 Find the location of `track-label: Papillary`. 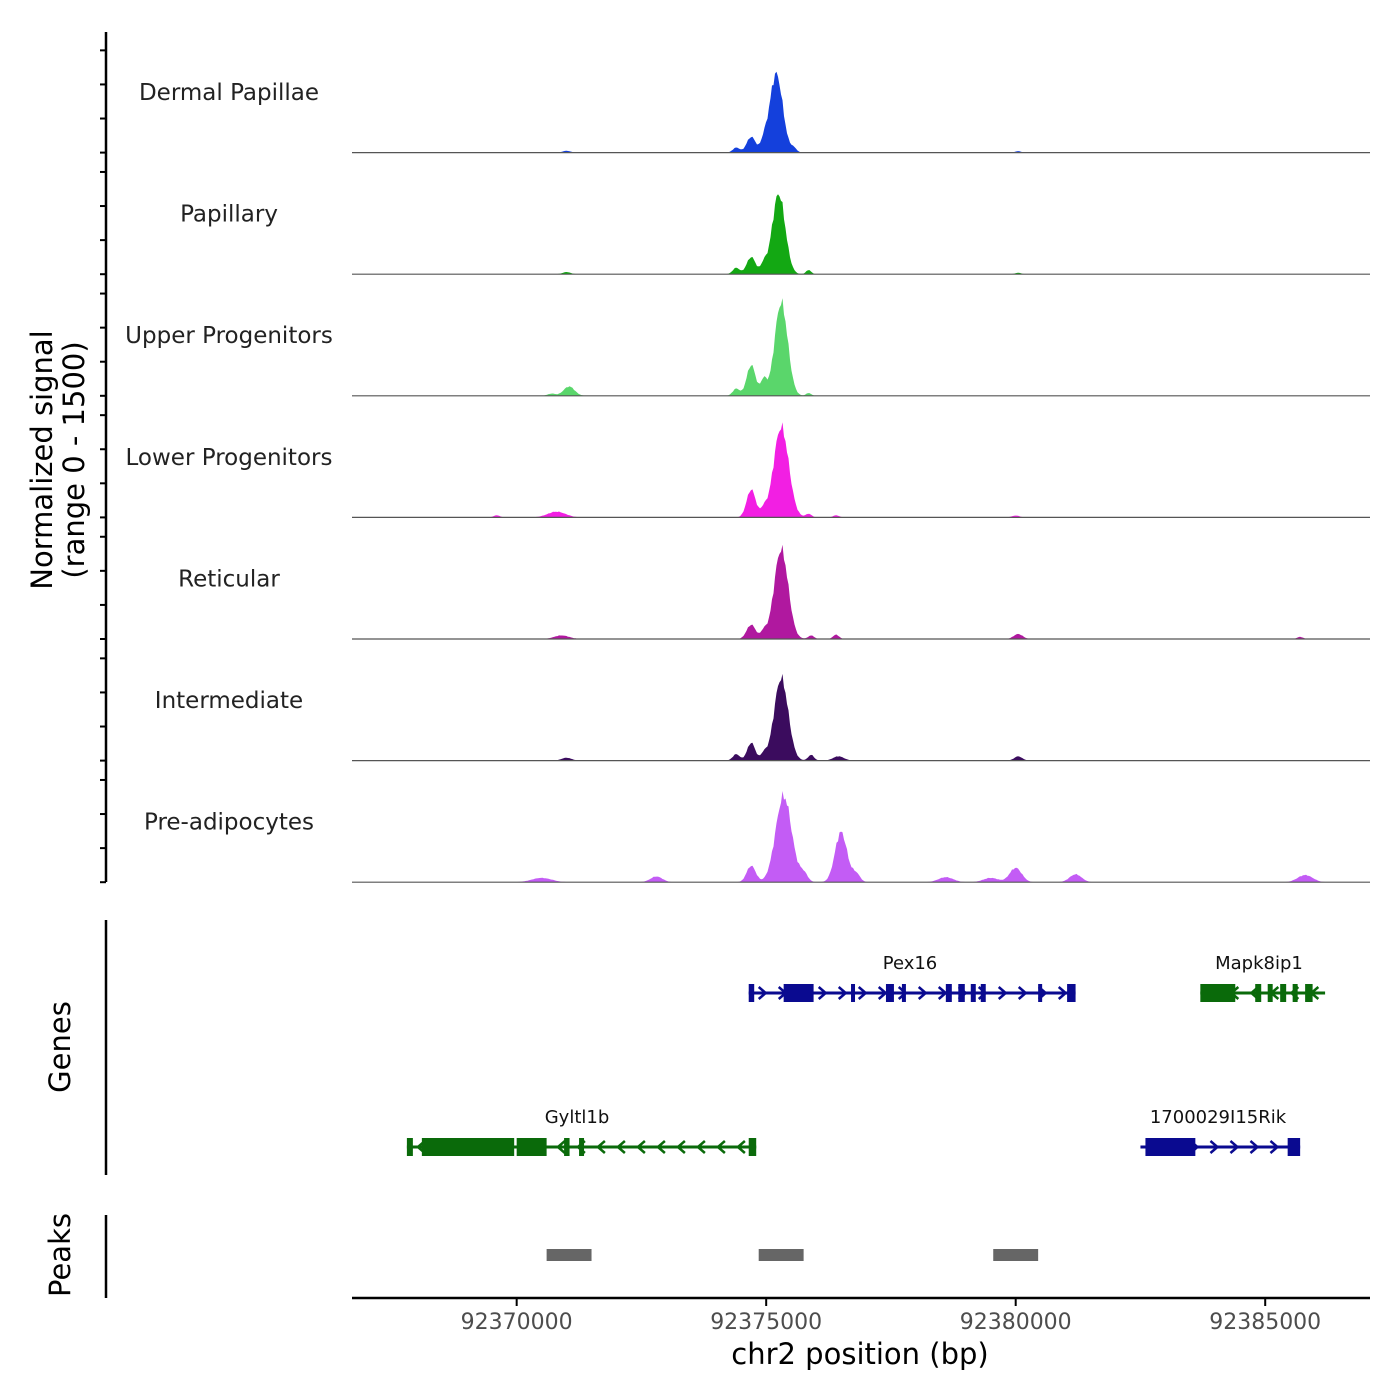

track-label: Papillary is located at coordinates (229, 215).